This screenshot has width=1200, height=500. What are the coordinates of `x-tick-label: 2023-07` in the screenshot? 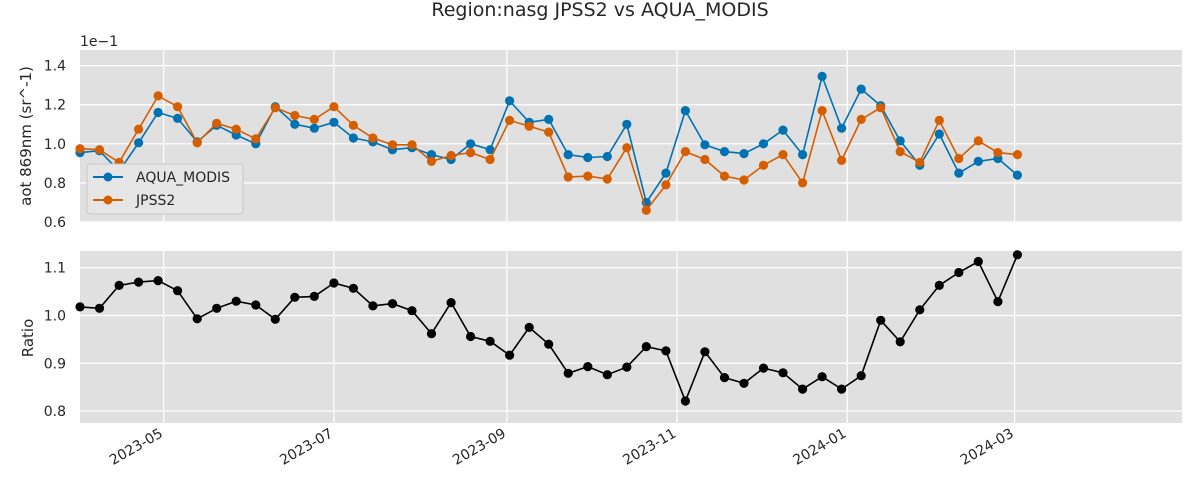 It's located at (306, 447).